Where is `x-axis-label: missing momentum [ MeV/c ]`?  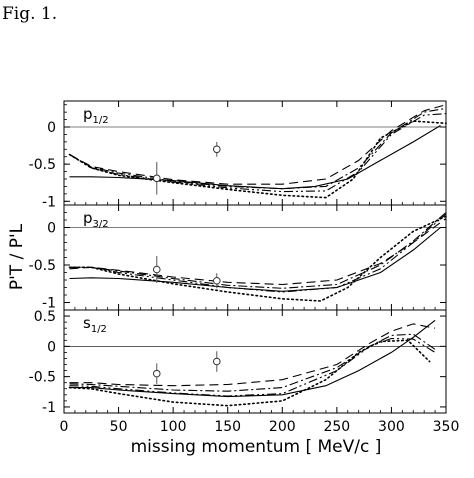 x-axis-label: missing momentum [ MeV/c ] is located at coordinates (256, 447).